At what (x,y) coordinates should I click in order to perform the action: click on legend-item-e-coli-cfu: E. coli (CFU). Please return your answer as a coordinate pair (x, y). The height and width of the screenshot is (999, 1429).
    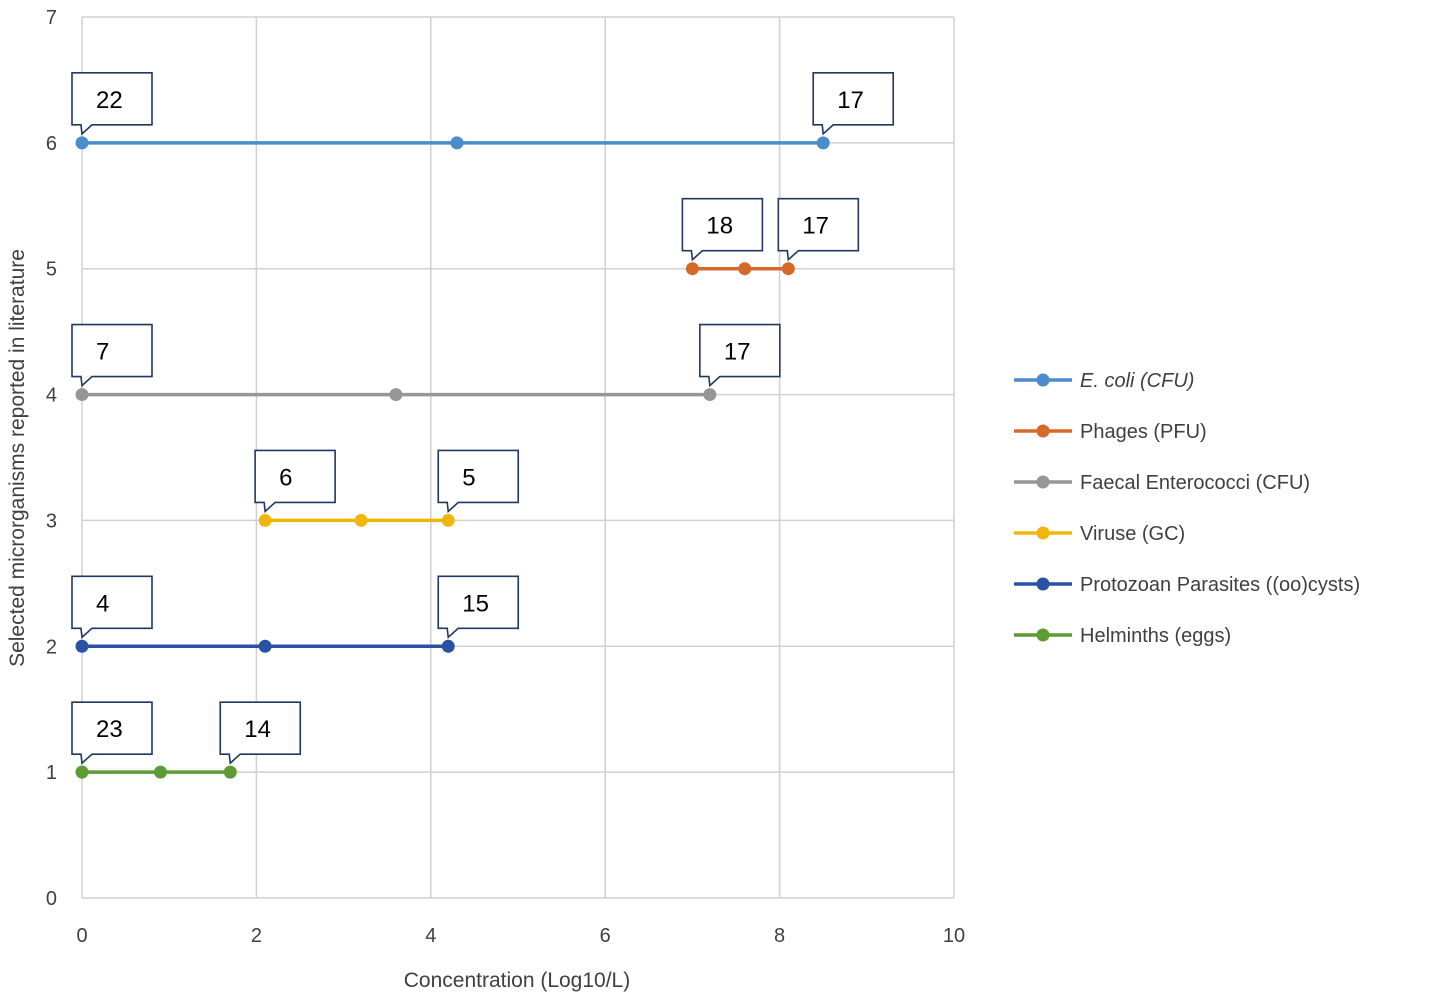
    Looking at the image, I should click on (1104, 381).